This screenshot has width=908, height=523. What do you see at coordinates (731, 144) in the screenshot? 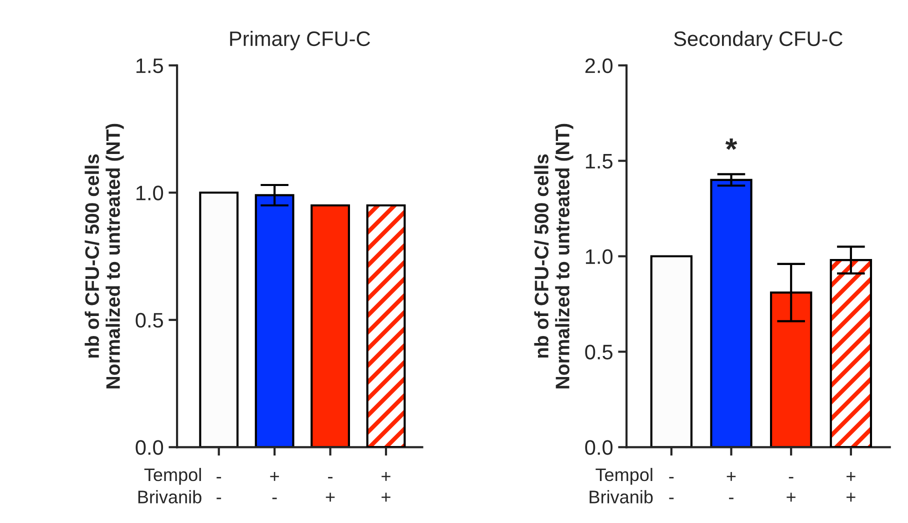
I see `annotation: *` at bounding box center [731, 144].